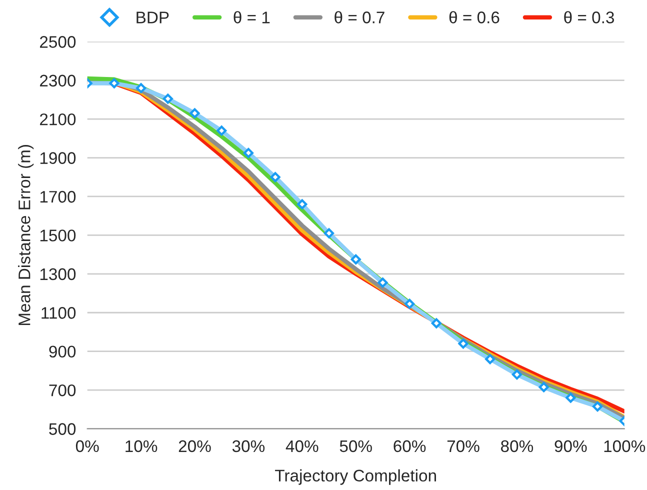 Image resolution: width=647 pixels, height=490 pixels. I want to click on x-tick-label: 30%, so click(248, 446).